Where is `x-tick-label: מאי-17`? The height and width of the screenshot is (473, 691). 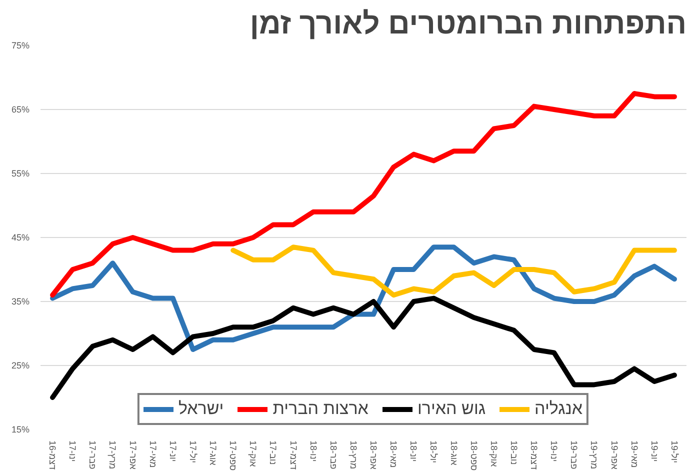 x-tick-label: מאי-17 is located at coordinates (153, 454).